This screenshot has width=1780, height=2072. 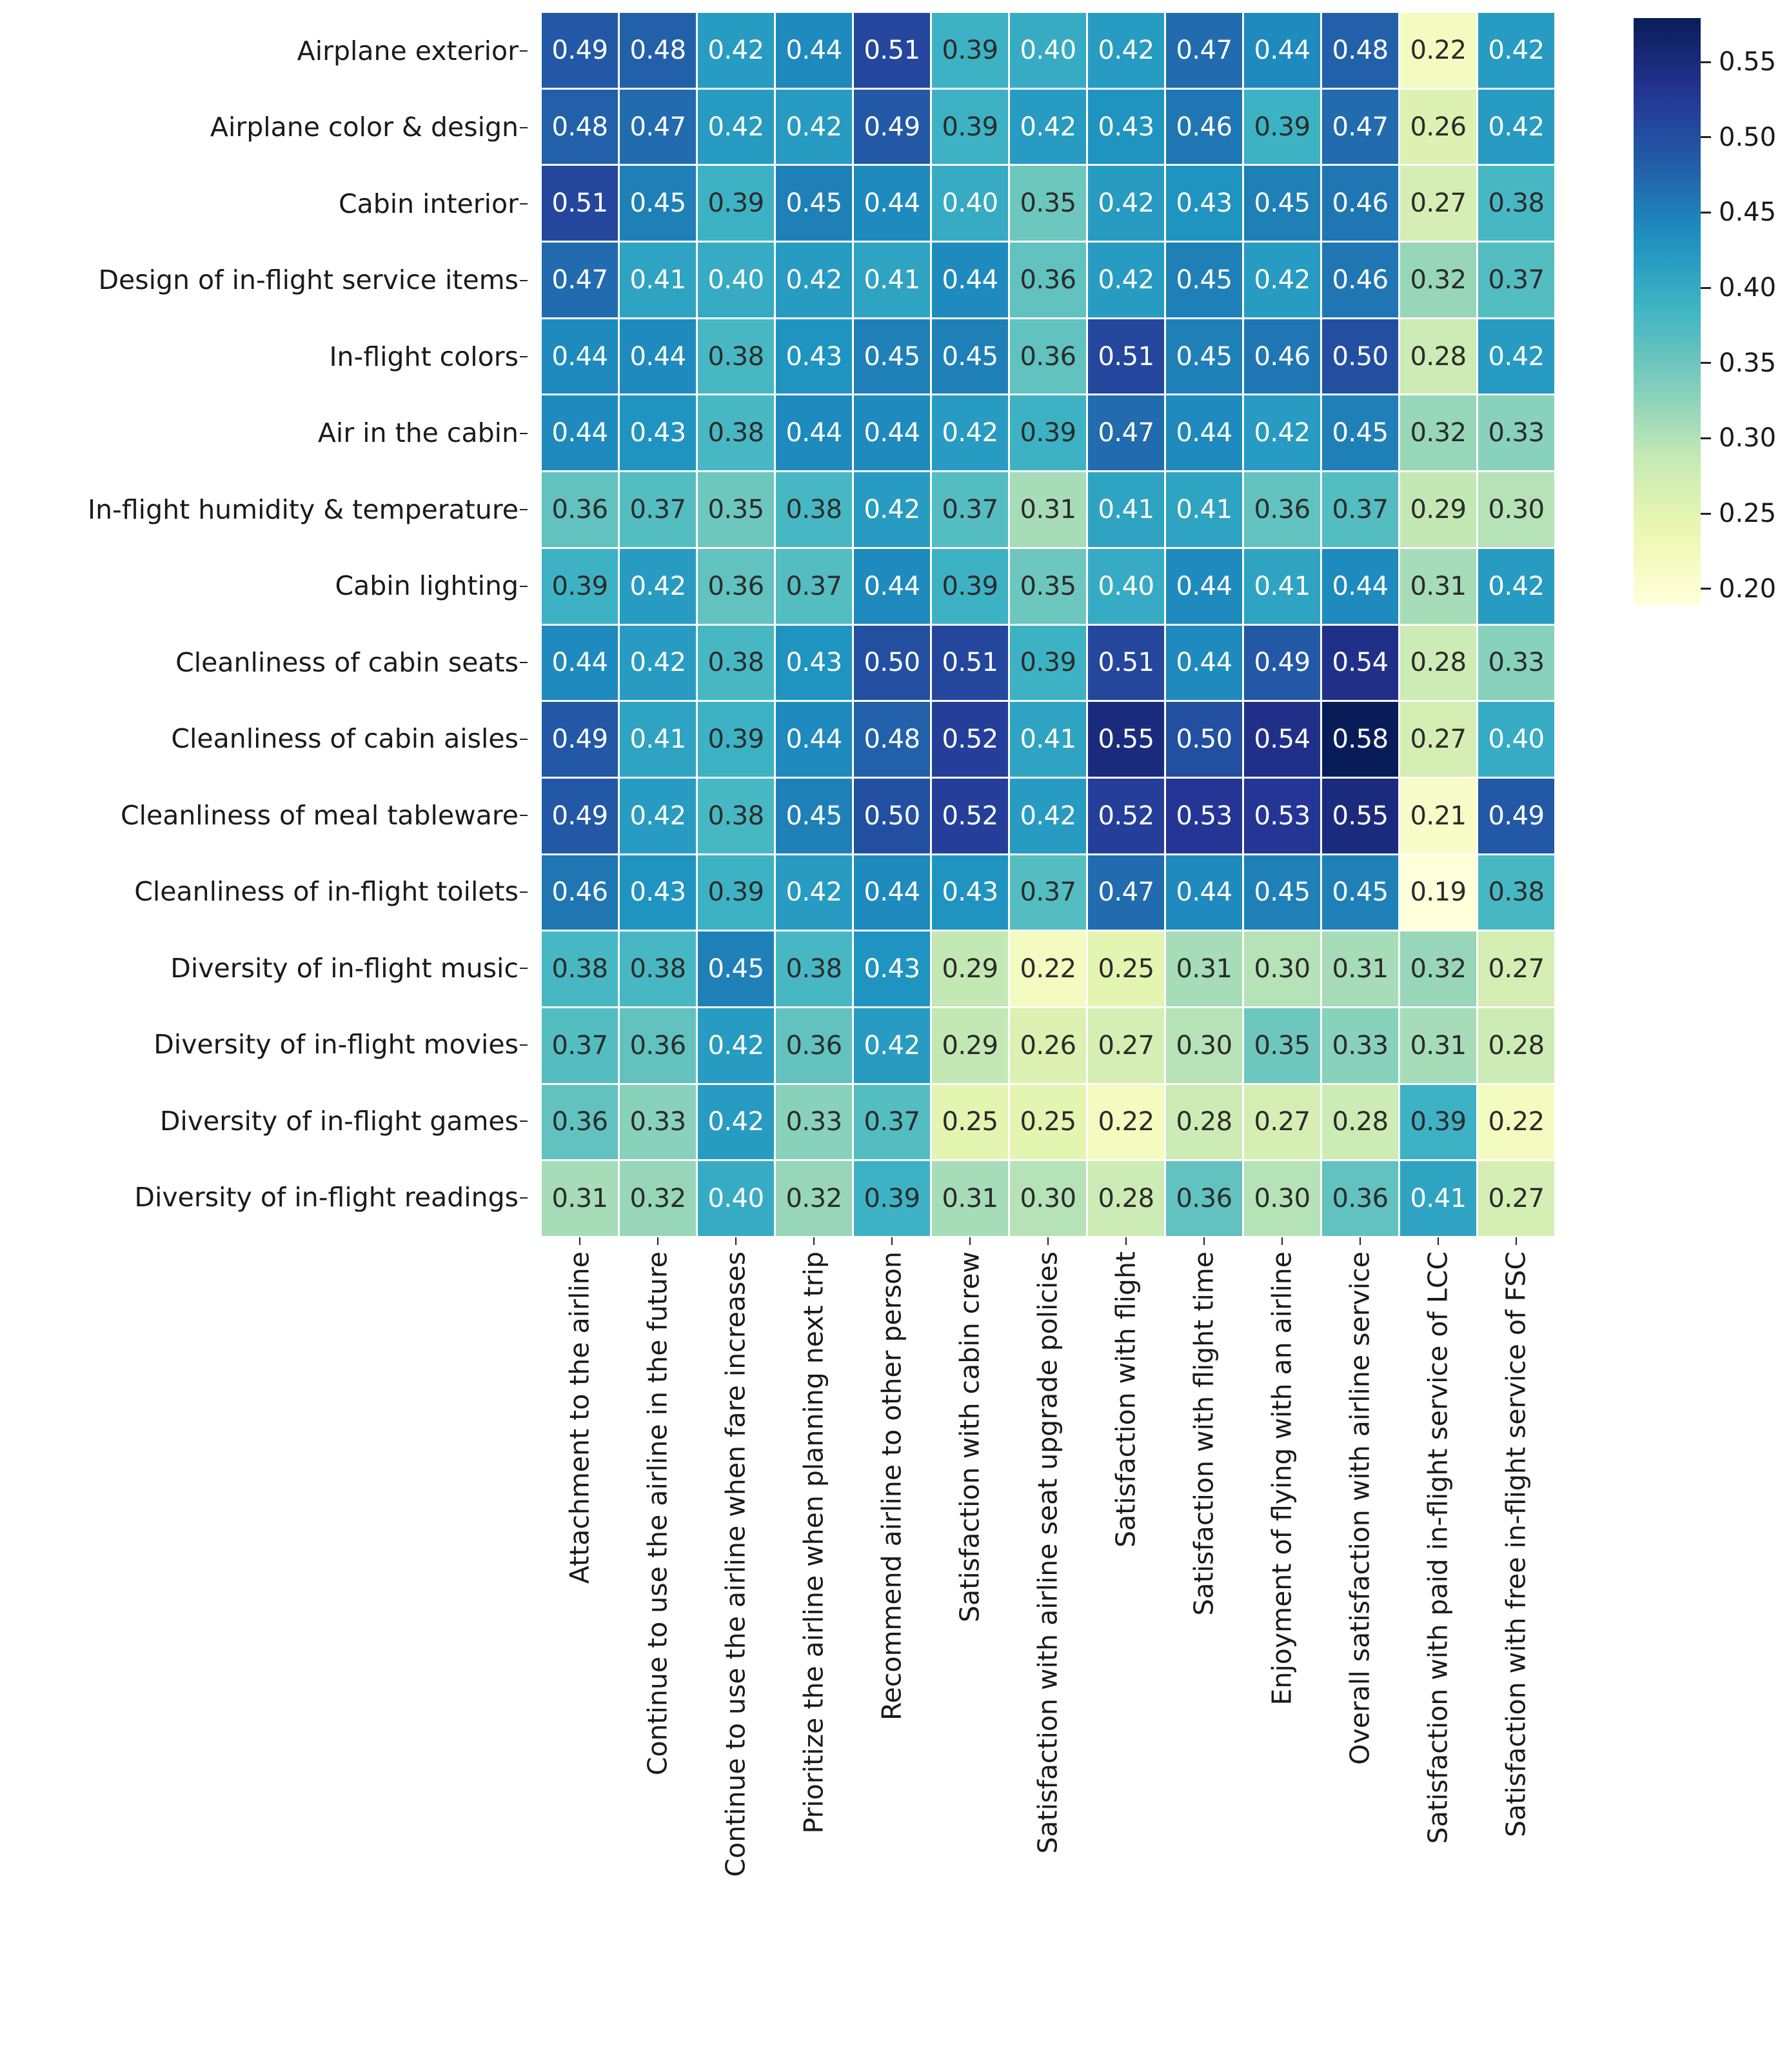 I want to click on colorbar-tick-label: 0.50, so click(x=1748, y=137).